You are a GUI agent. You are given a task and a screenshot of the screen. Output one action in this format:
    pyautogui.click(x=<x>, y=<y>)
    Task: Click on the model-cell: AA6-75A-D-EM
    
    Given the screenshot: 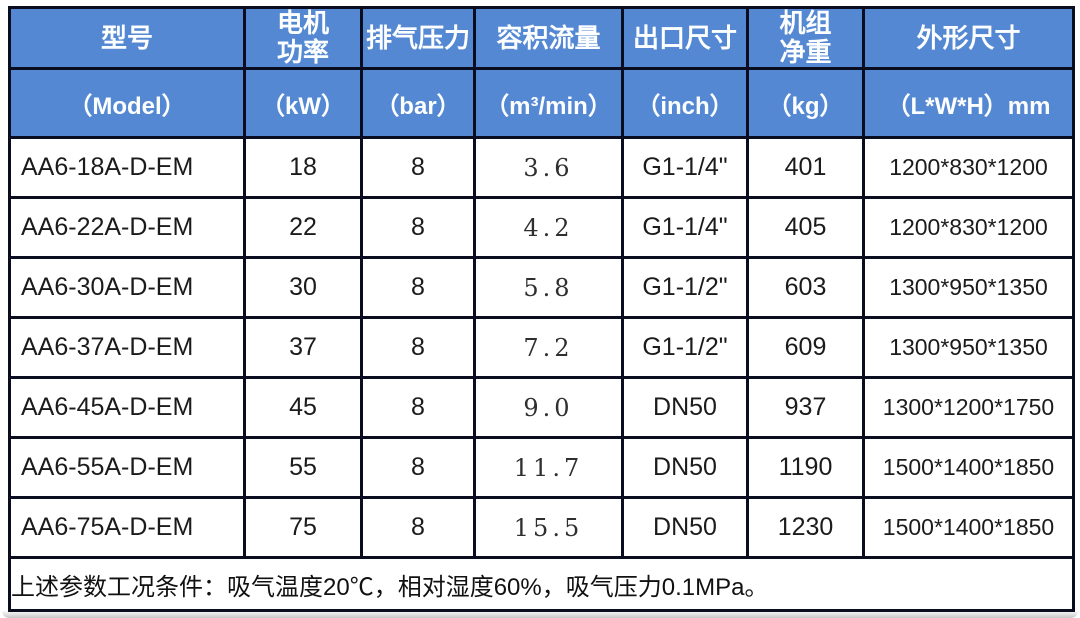 What is the action you would take?
    pyautogui.click(x=127, y=528)
    